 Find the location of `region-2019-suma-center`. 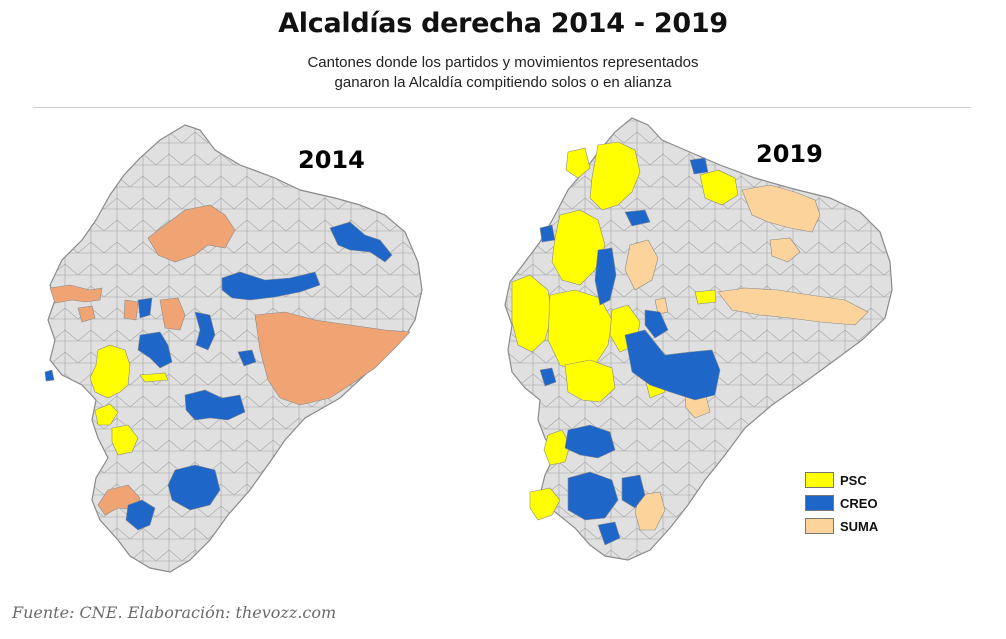

region-2019-suma-center is located at coordinates (641, 265).